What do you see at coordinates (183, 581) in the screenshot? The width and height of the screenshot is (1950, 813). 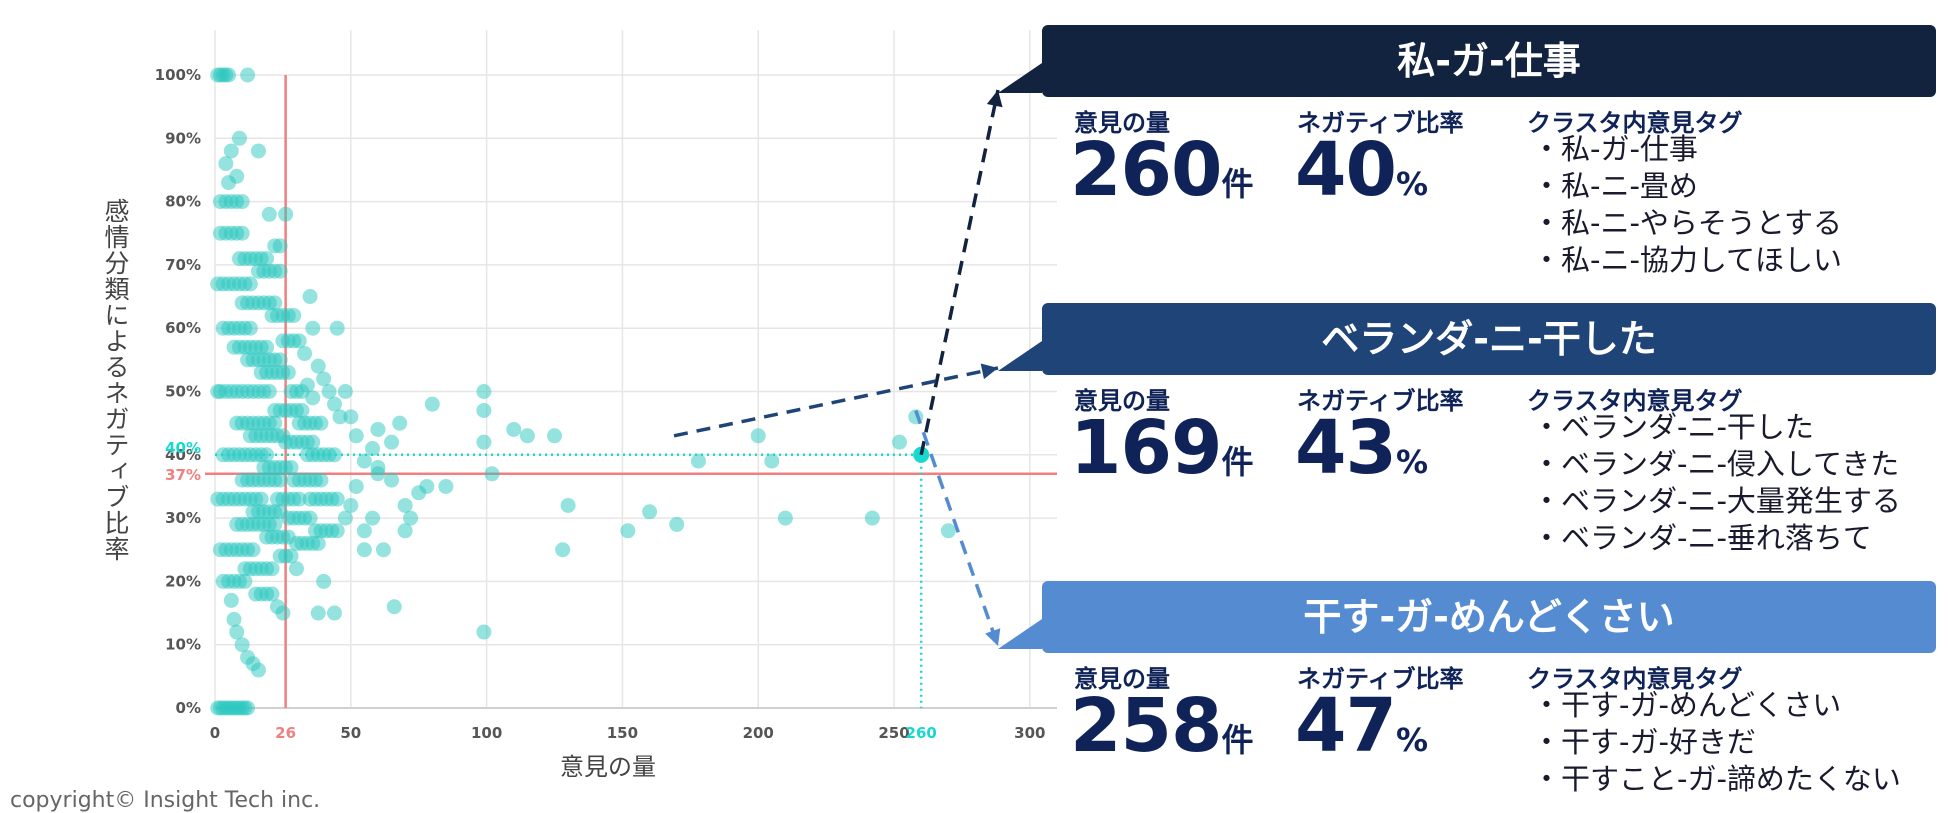 I see `y-tick-label: 20%` at bounding box center [183, 581].